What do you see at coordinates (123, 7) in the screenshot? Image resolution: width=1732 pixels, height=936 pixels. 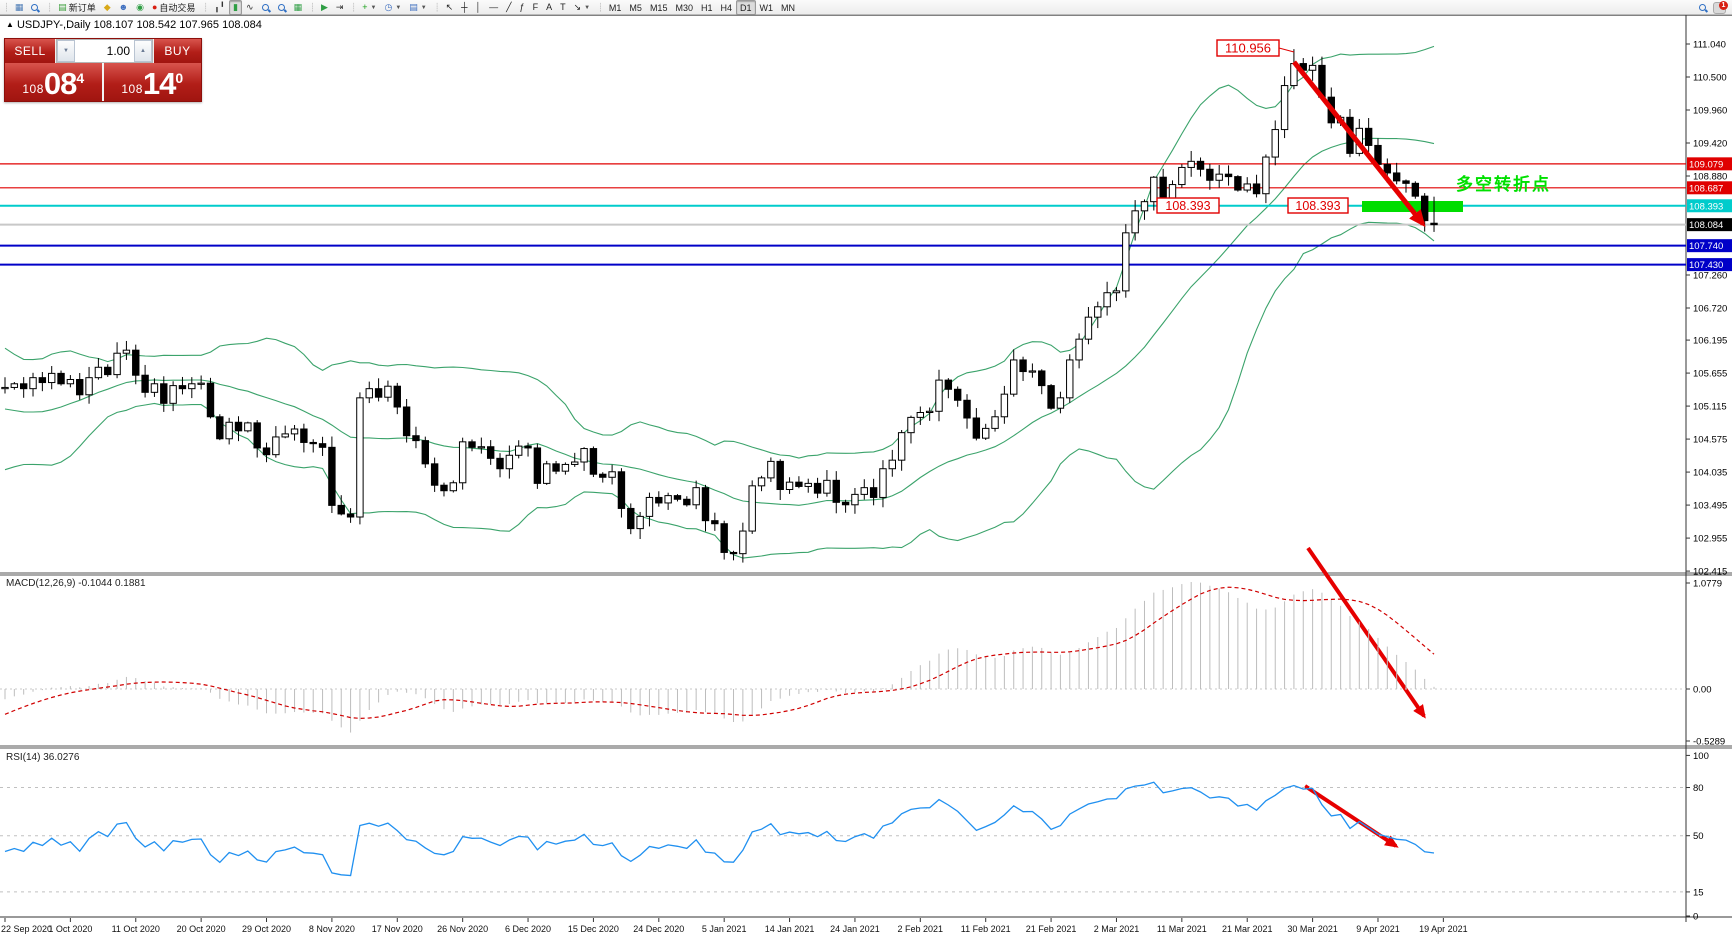 I see `expert-button: ☻` at bounding box center [123, 7].